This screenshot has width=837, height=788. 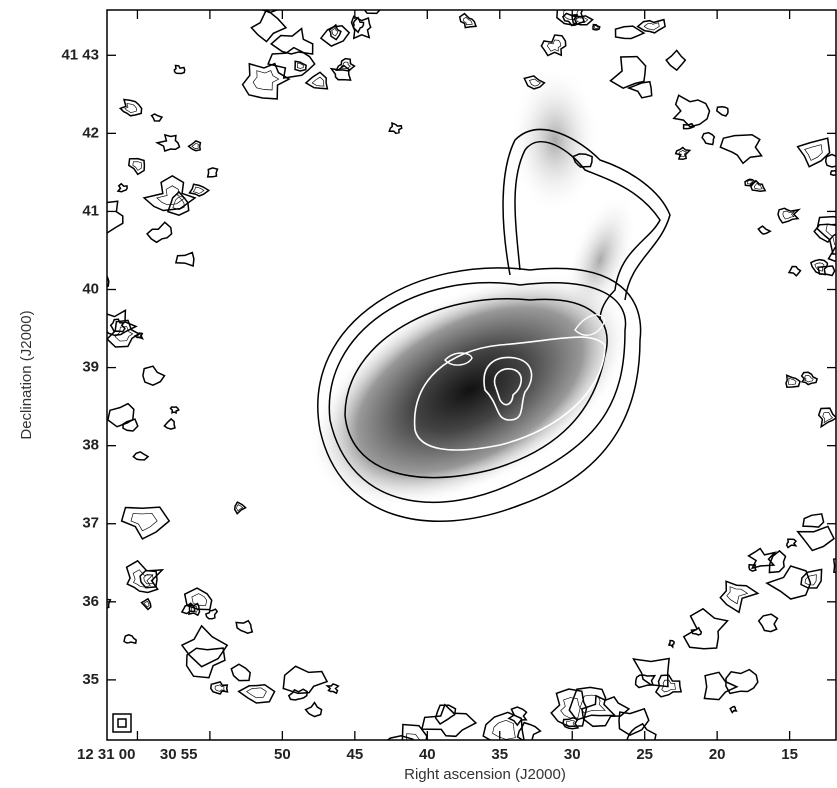 I want to click on y-tick-label: 36, so click(x=90, y=601).